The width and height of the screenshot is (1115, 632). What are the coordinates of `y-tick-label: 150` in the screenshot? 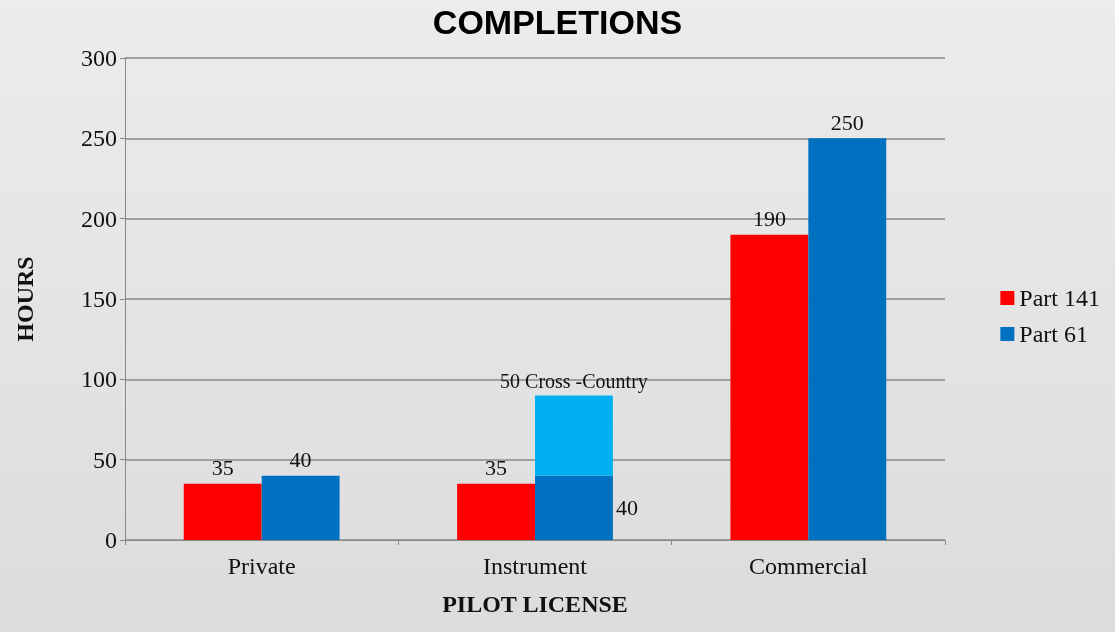 It's located at (99, 299).